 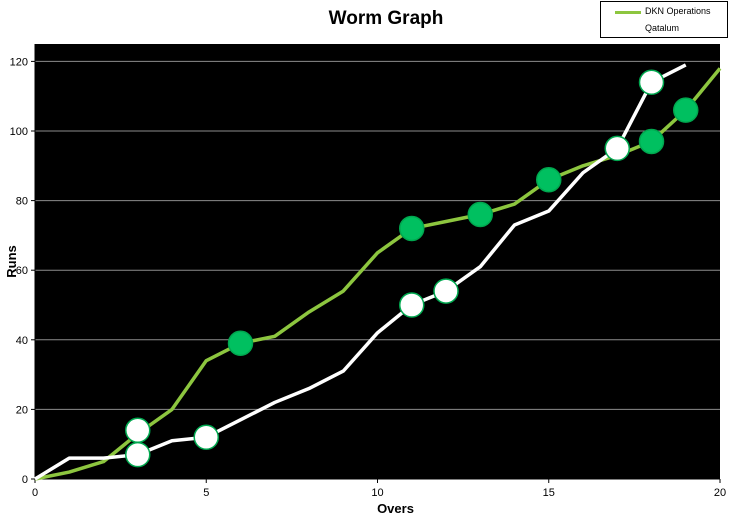 What do you see at coordinates (377, 493) in the screenshot?
I see `x-tick-label: 10` at bounding box center [377, 493].